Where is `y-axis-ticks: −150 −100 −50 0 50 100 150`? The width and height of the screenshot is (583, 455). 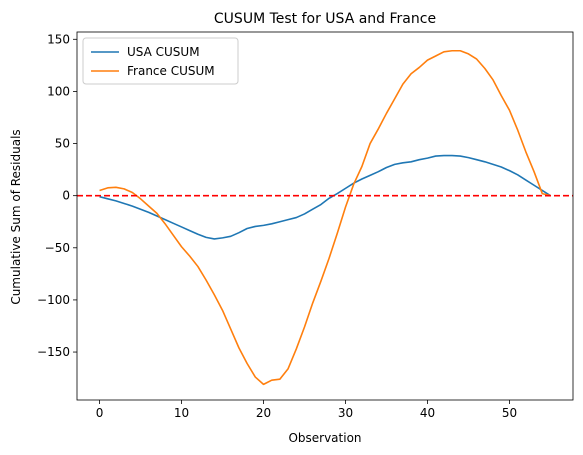
y-axis-ticks: −150 −100 −50 0 50 100 150 is located at coordinates (57, 195).